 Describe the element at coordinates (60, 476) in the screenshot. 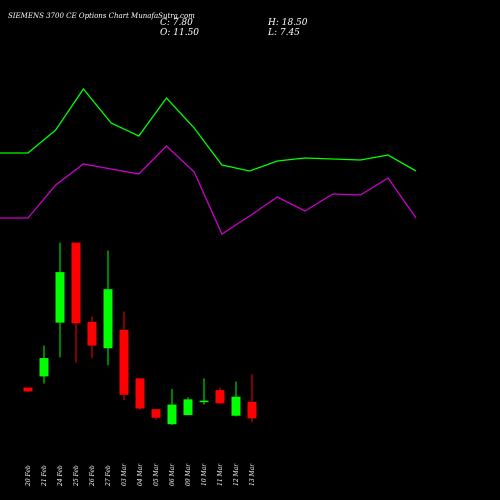

I see `x-tick-label: 24 Feb` at that location.